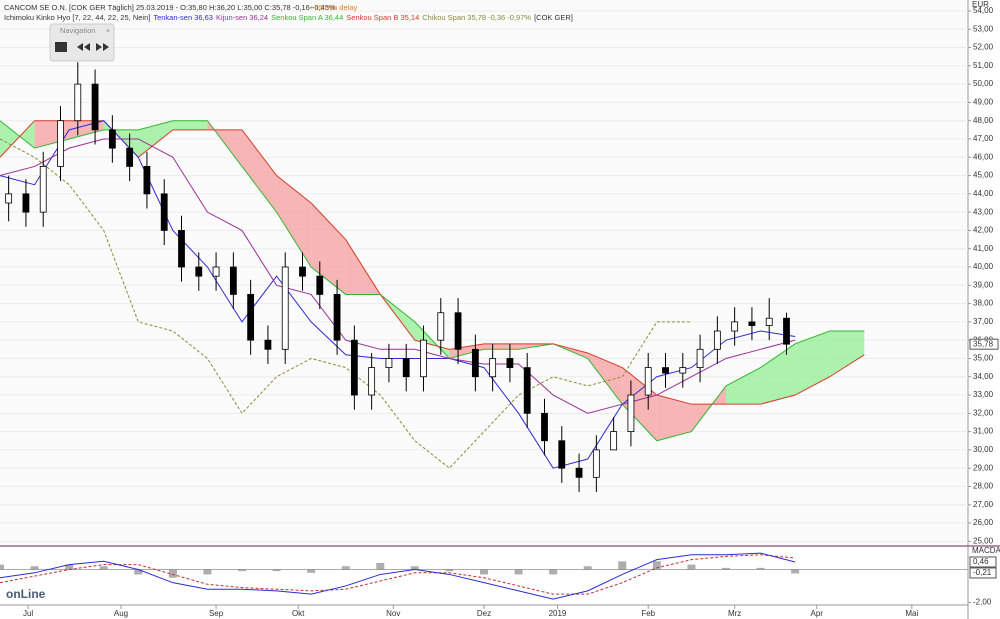  I want to click on y-tick-label: 43,00, so click(983, 211).